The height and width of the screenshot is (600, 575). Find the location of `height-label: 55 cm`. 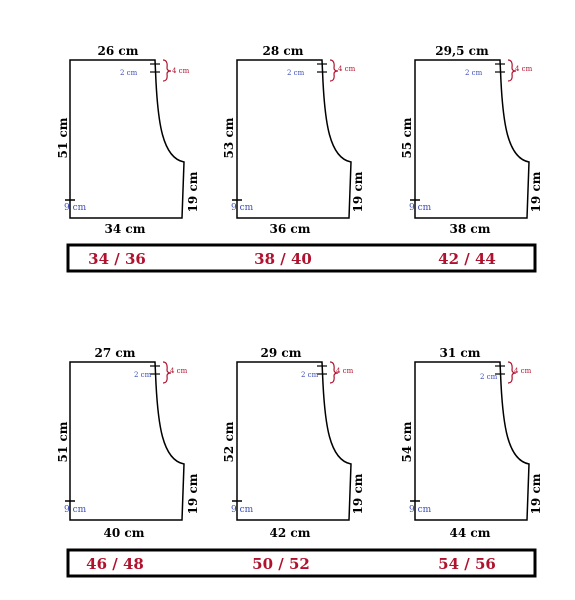

height-label: 55 cm is located at coordinates (407, 137).